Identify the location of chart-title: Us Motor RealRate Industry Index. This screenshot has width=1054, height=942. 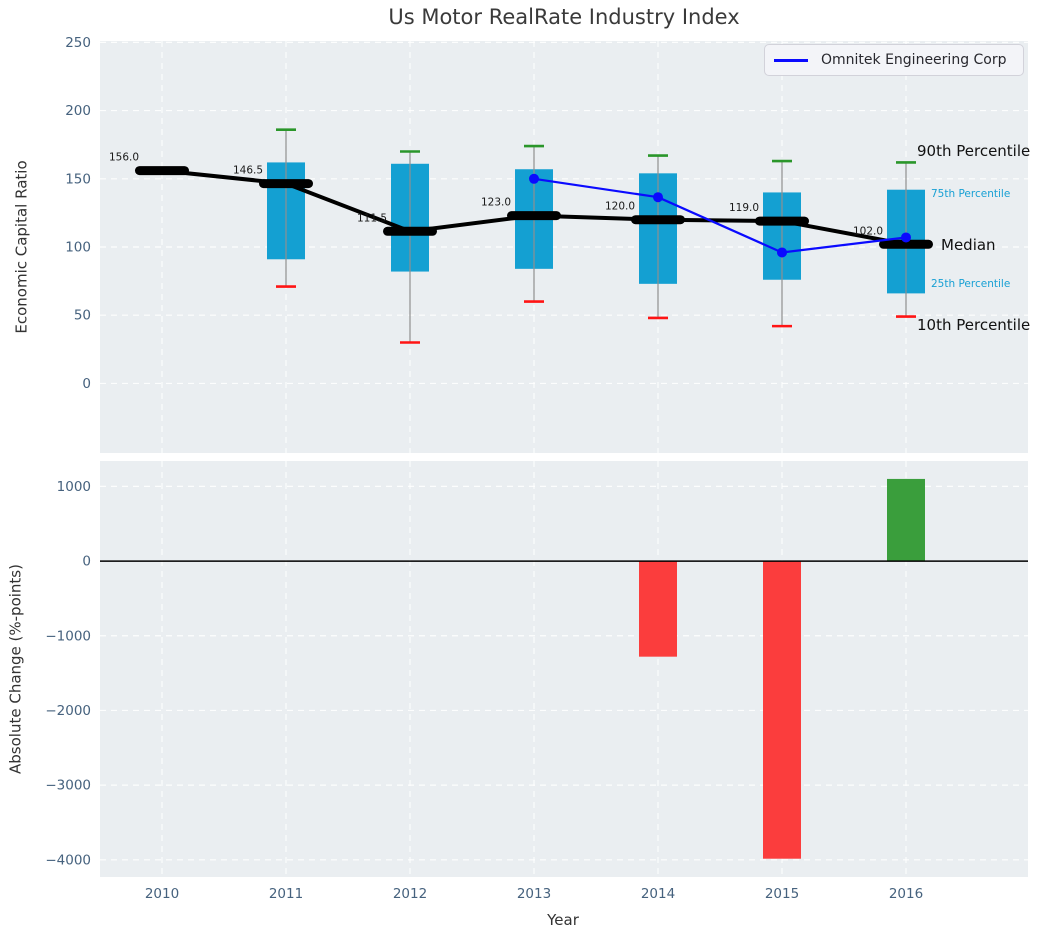
(564, 17).